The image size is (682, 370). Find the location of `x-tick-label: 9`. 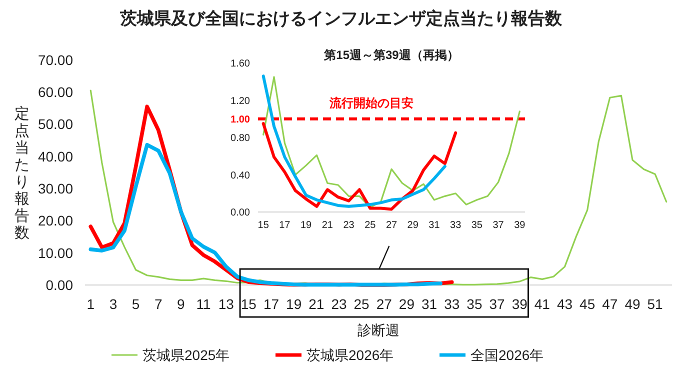

x-tick-label: 9 is located at coordinates (181, 304).